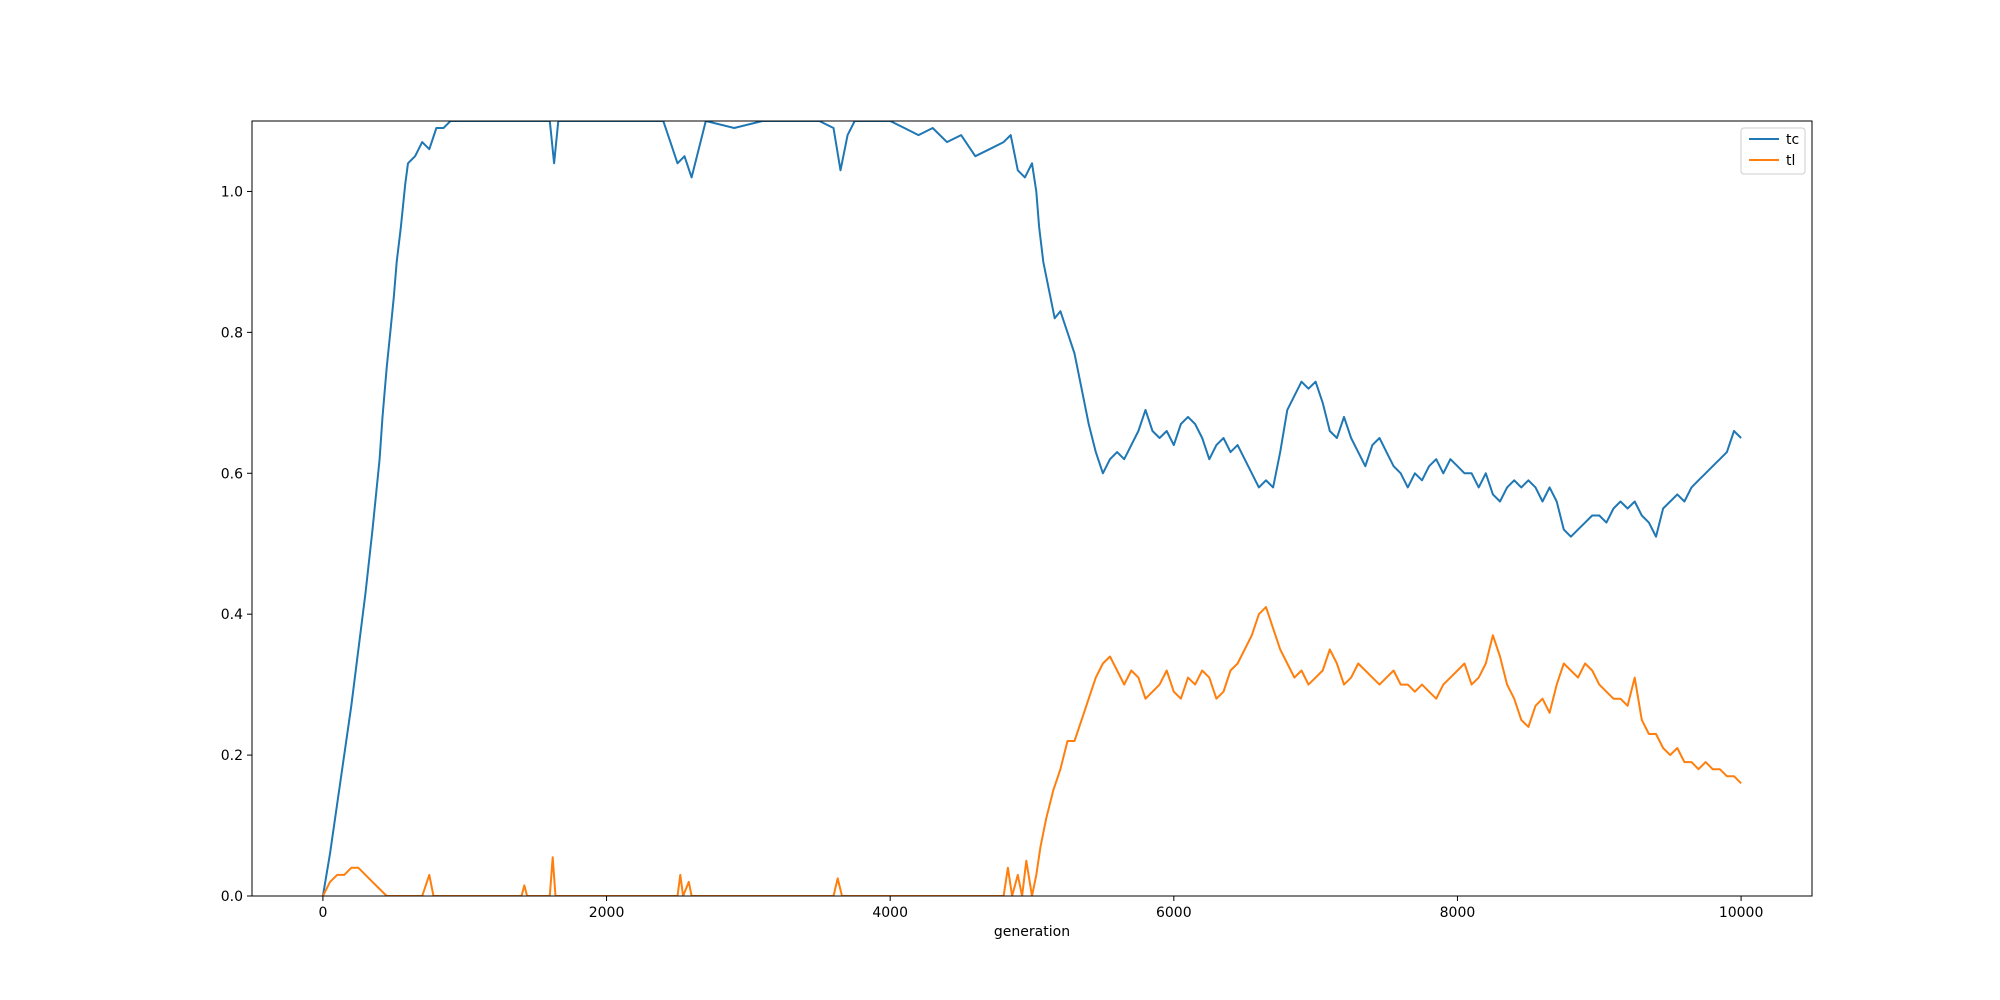  Describe the element at coordinates (1032, 932) in the screenshot. I see `x-axis-label: generation` at that location.